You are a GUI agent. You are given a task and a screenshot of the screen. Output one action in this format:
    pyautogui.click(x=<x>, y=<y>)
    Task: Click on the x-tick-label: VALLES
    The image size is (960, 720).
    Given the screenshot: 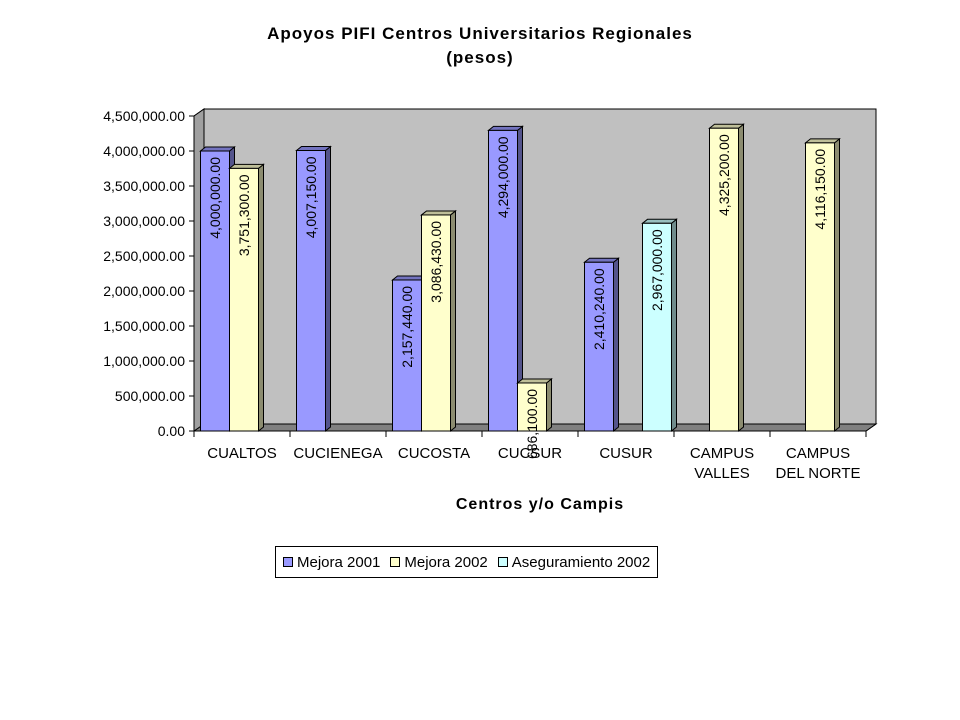 What is the action you would take?
    pyautogui.click(x=722, y=473)
    